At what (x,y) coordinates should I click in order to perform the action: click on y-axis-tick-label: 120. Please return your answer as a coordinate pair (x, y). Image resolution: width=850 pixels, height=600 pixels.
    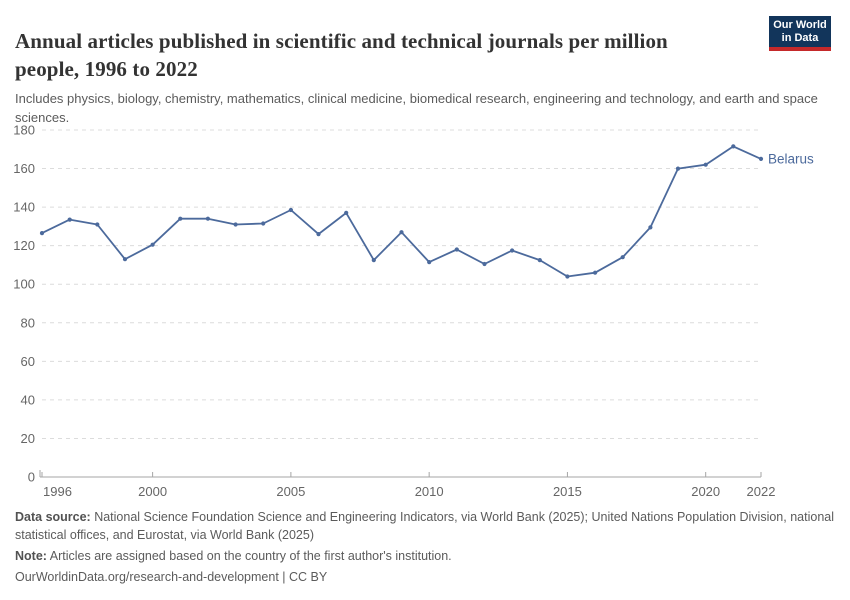
    Looking at the image, I should click on (24, 245).